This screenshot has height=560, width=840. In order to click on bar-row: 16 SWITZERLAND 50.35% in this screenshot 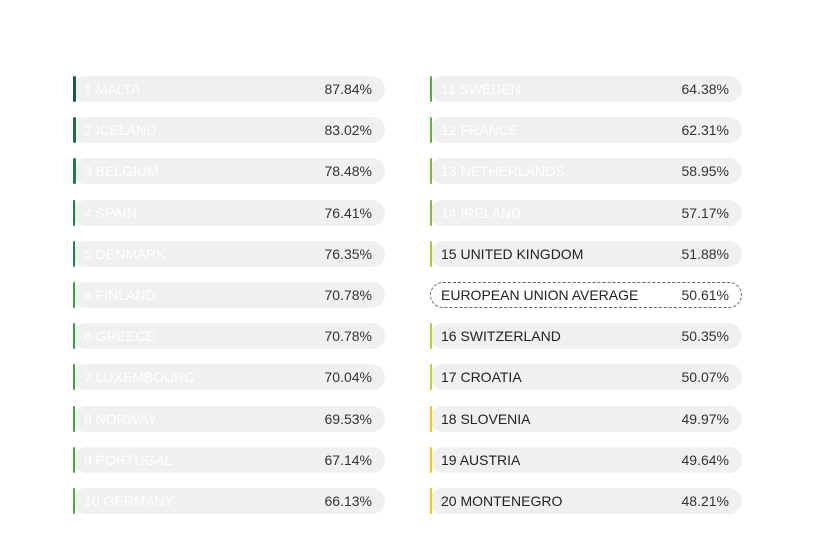, I will do `click(586, 336)`.